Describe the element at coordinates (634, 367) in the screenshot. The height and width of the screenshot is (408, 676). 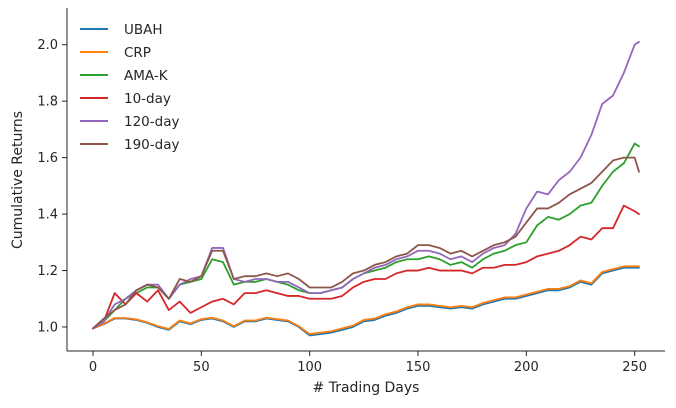
I see `x-tick-label: 250` at that location.